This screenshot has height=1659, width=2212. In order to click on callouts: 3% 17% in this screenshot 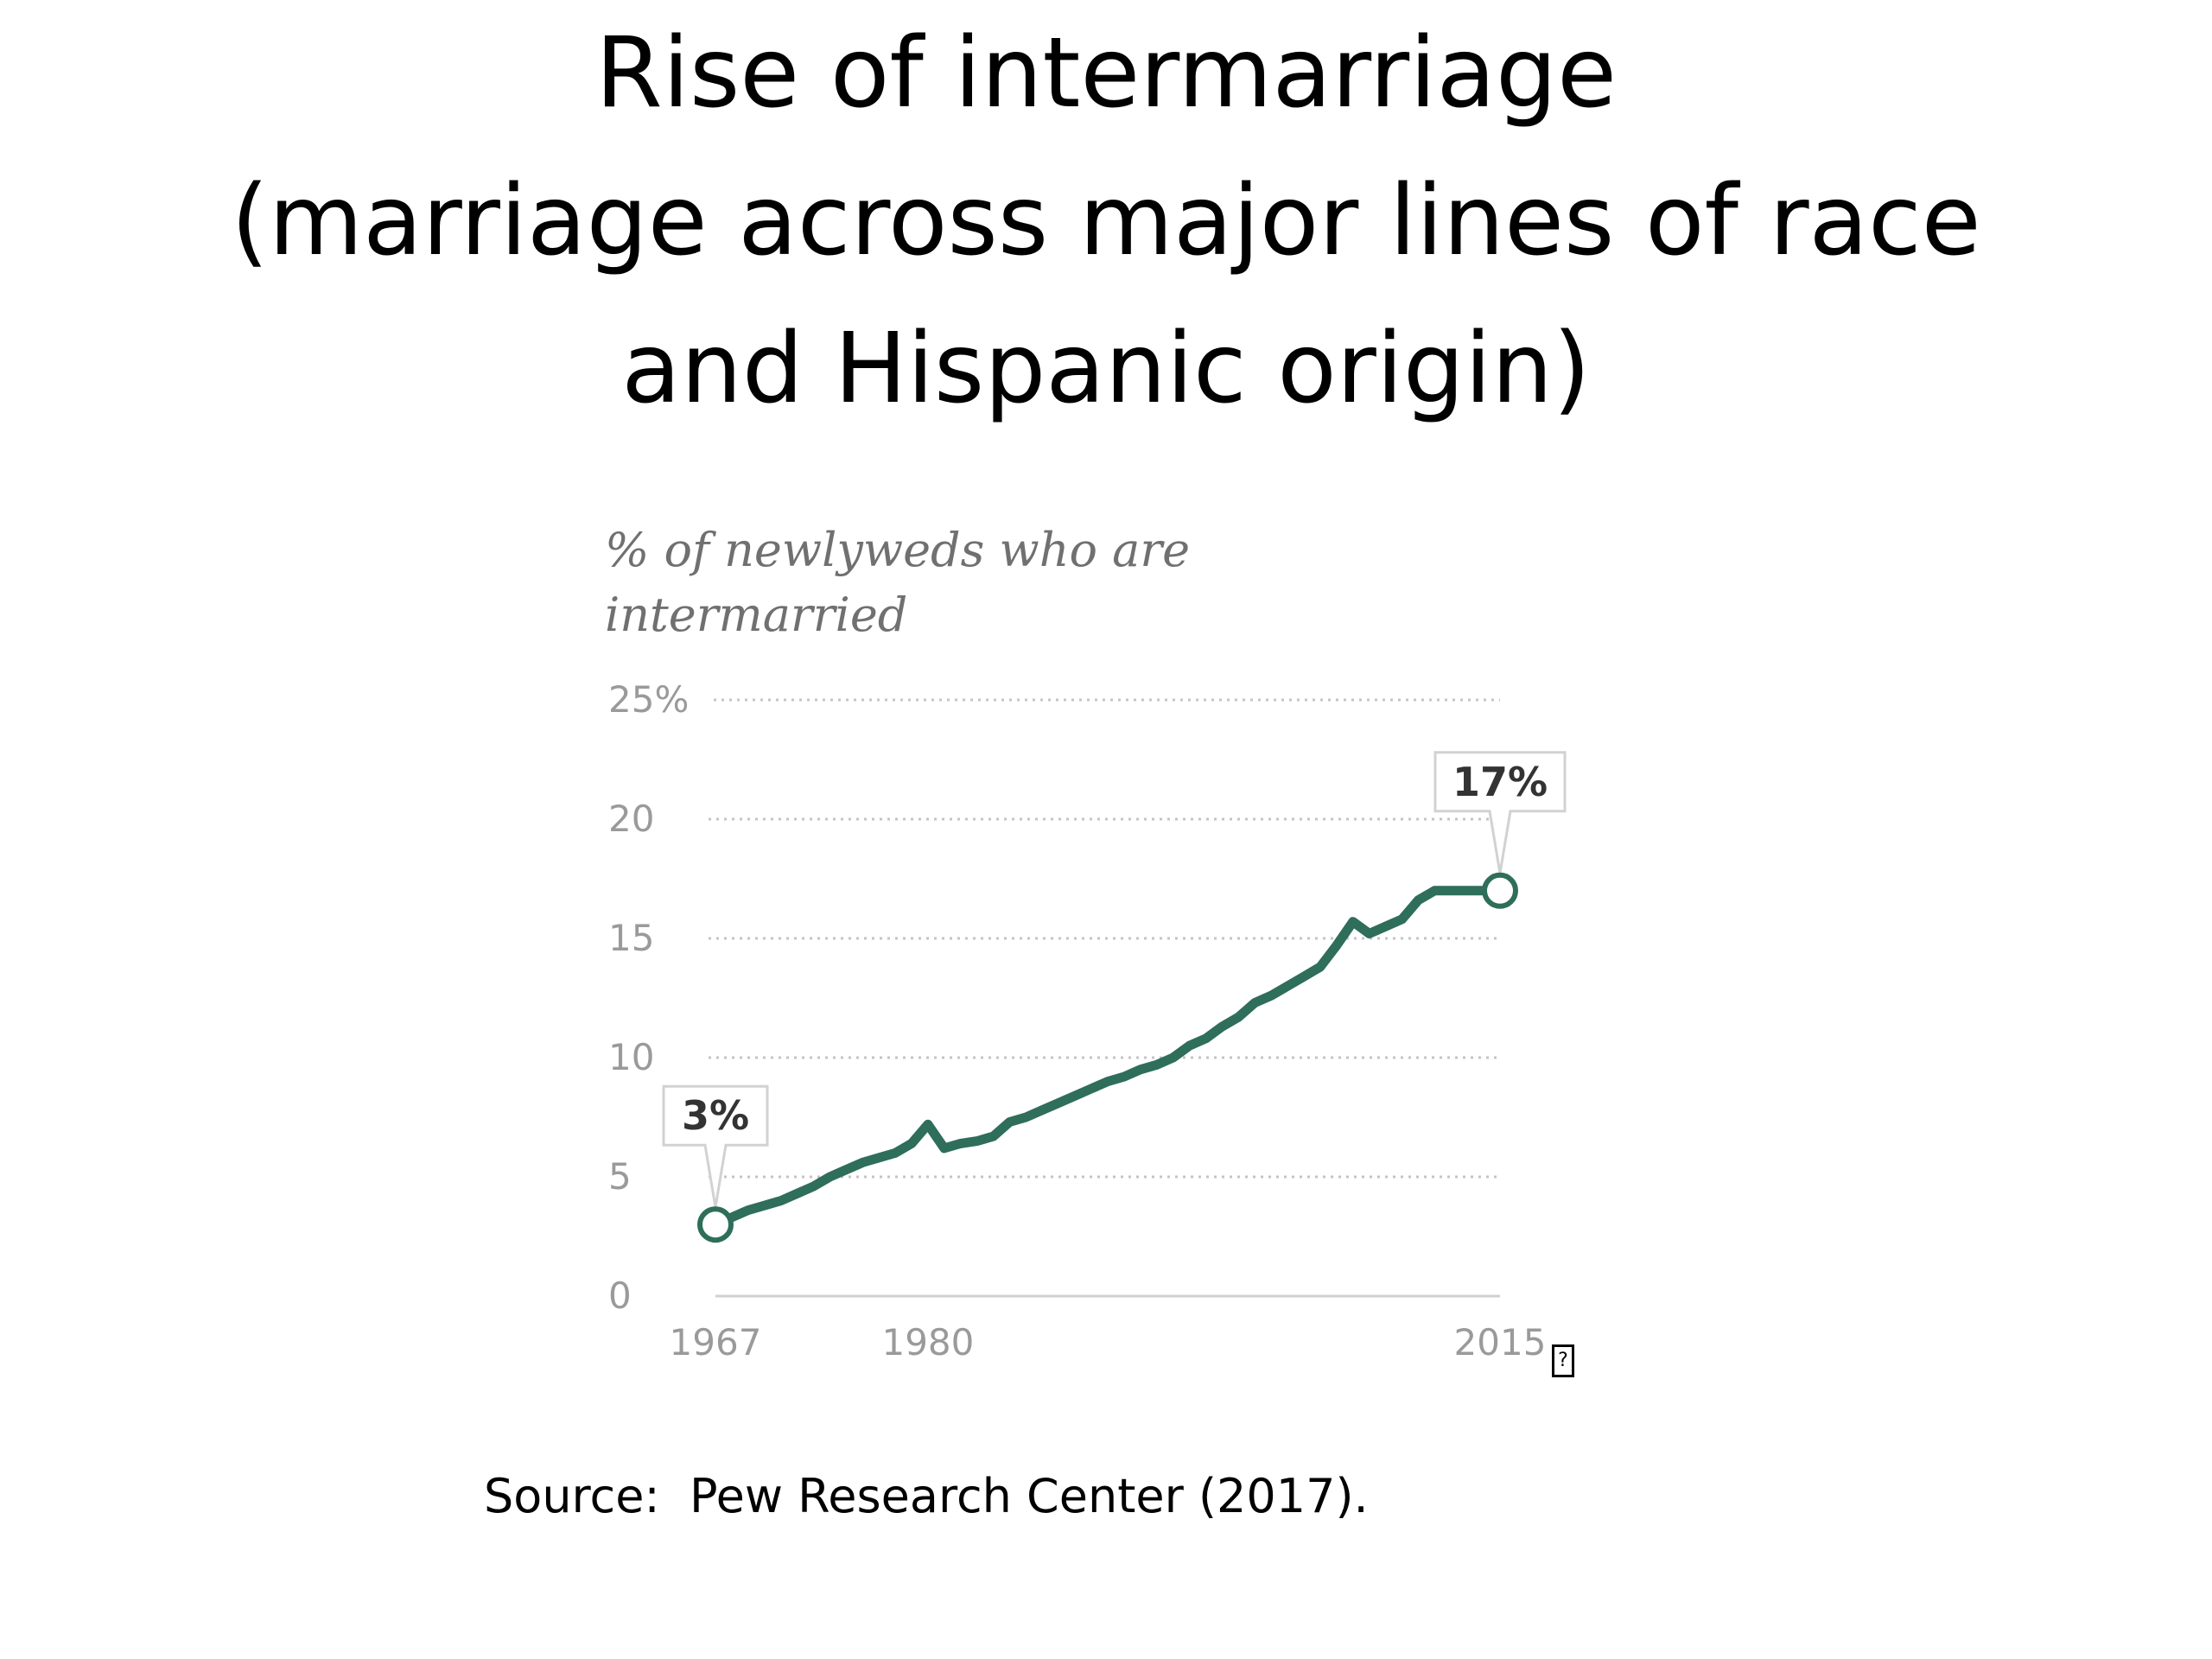, I will do `click(1114, 997)`.